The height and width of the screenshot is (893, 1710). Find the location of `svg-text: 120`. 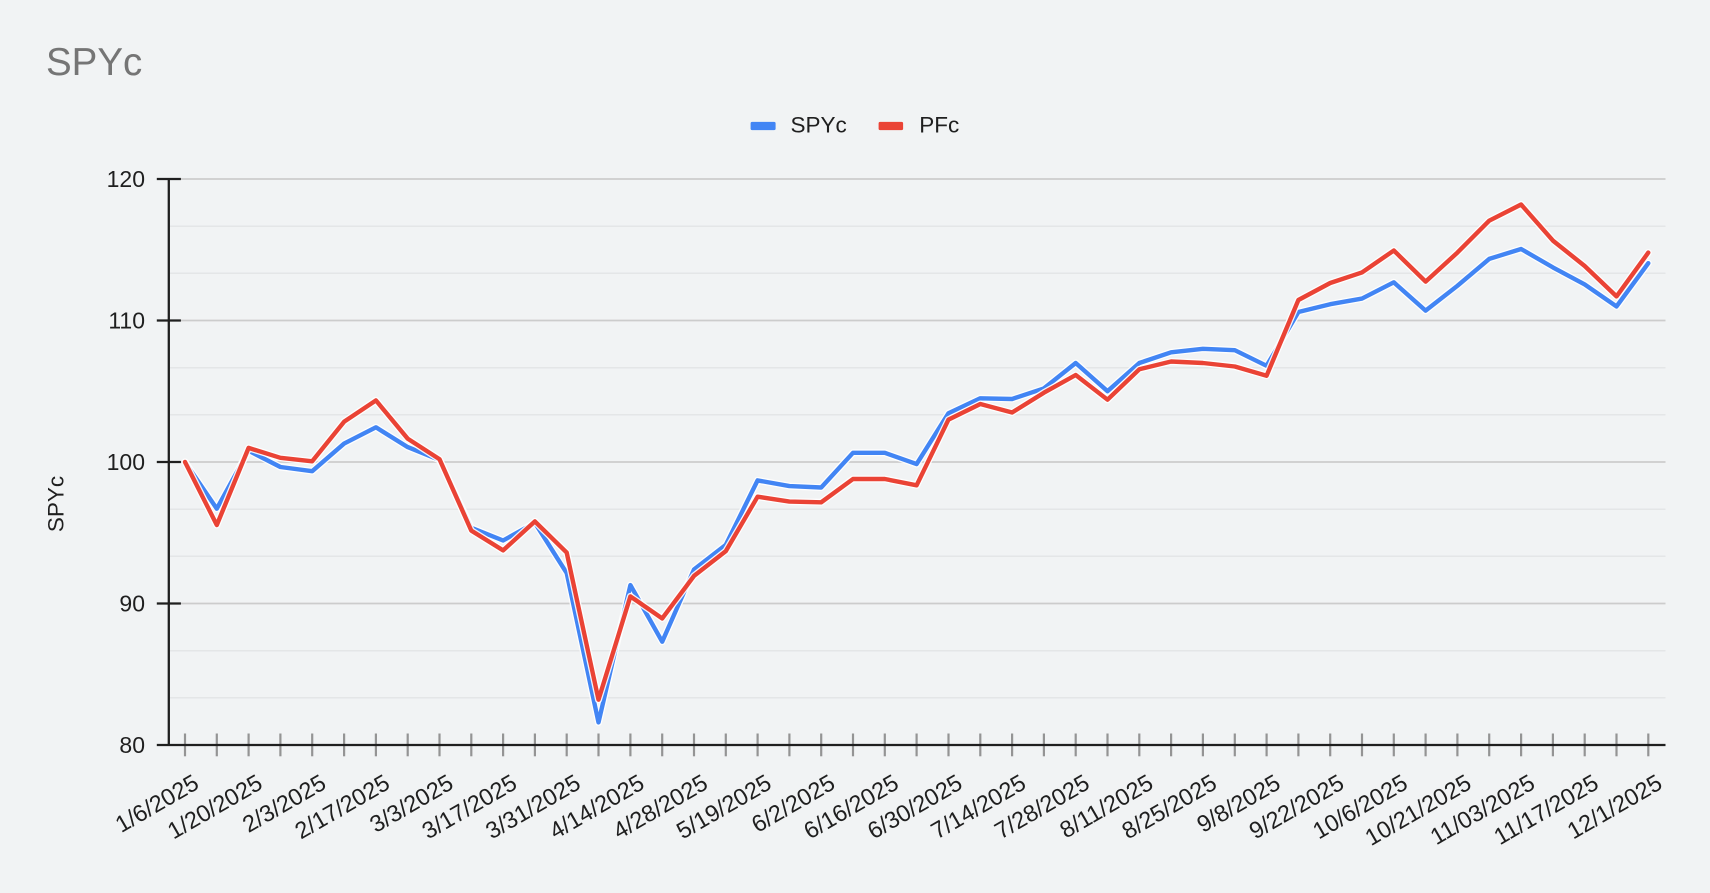

svg-text: 120 is located at coordinates (126, 179).